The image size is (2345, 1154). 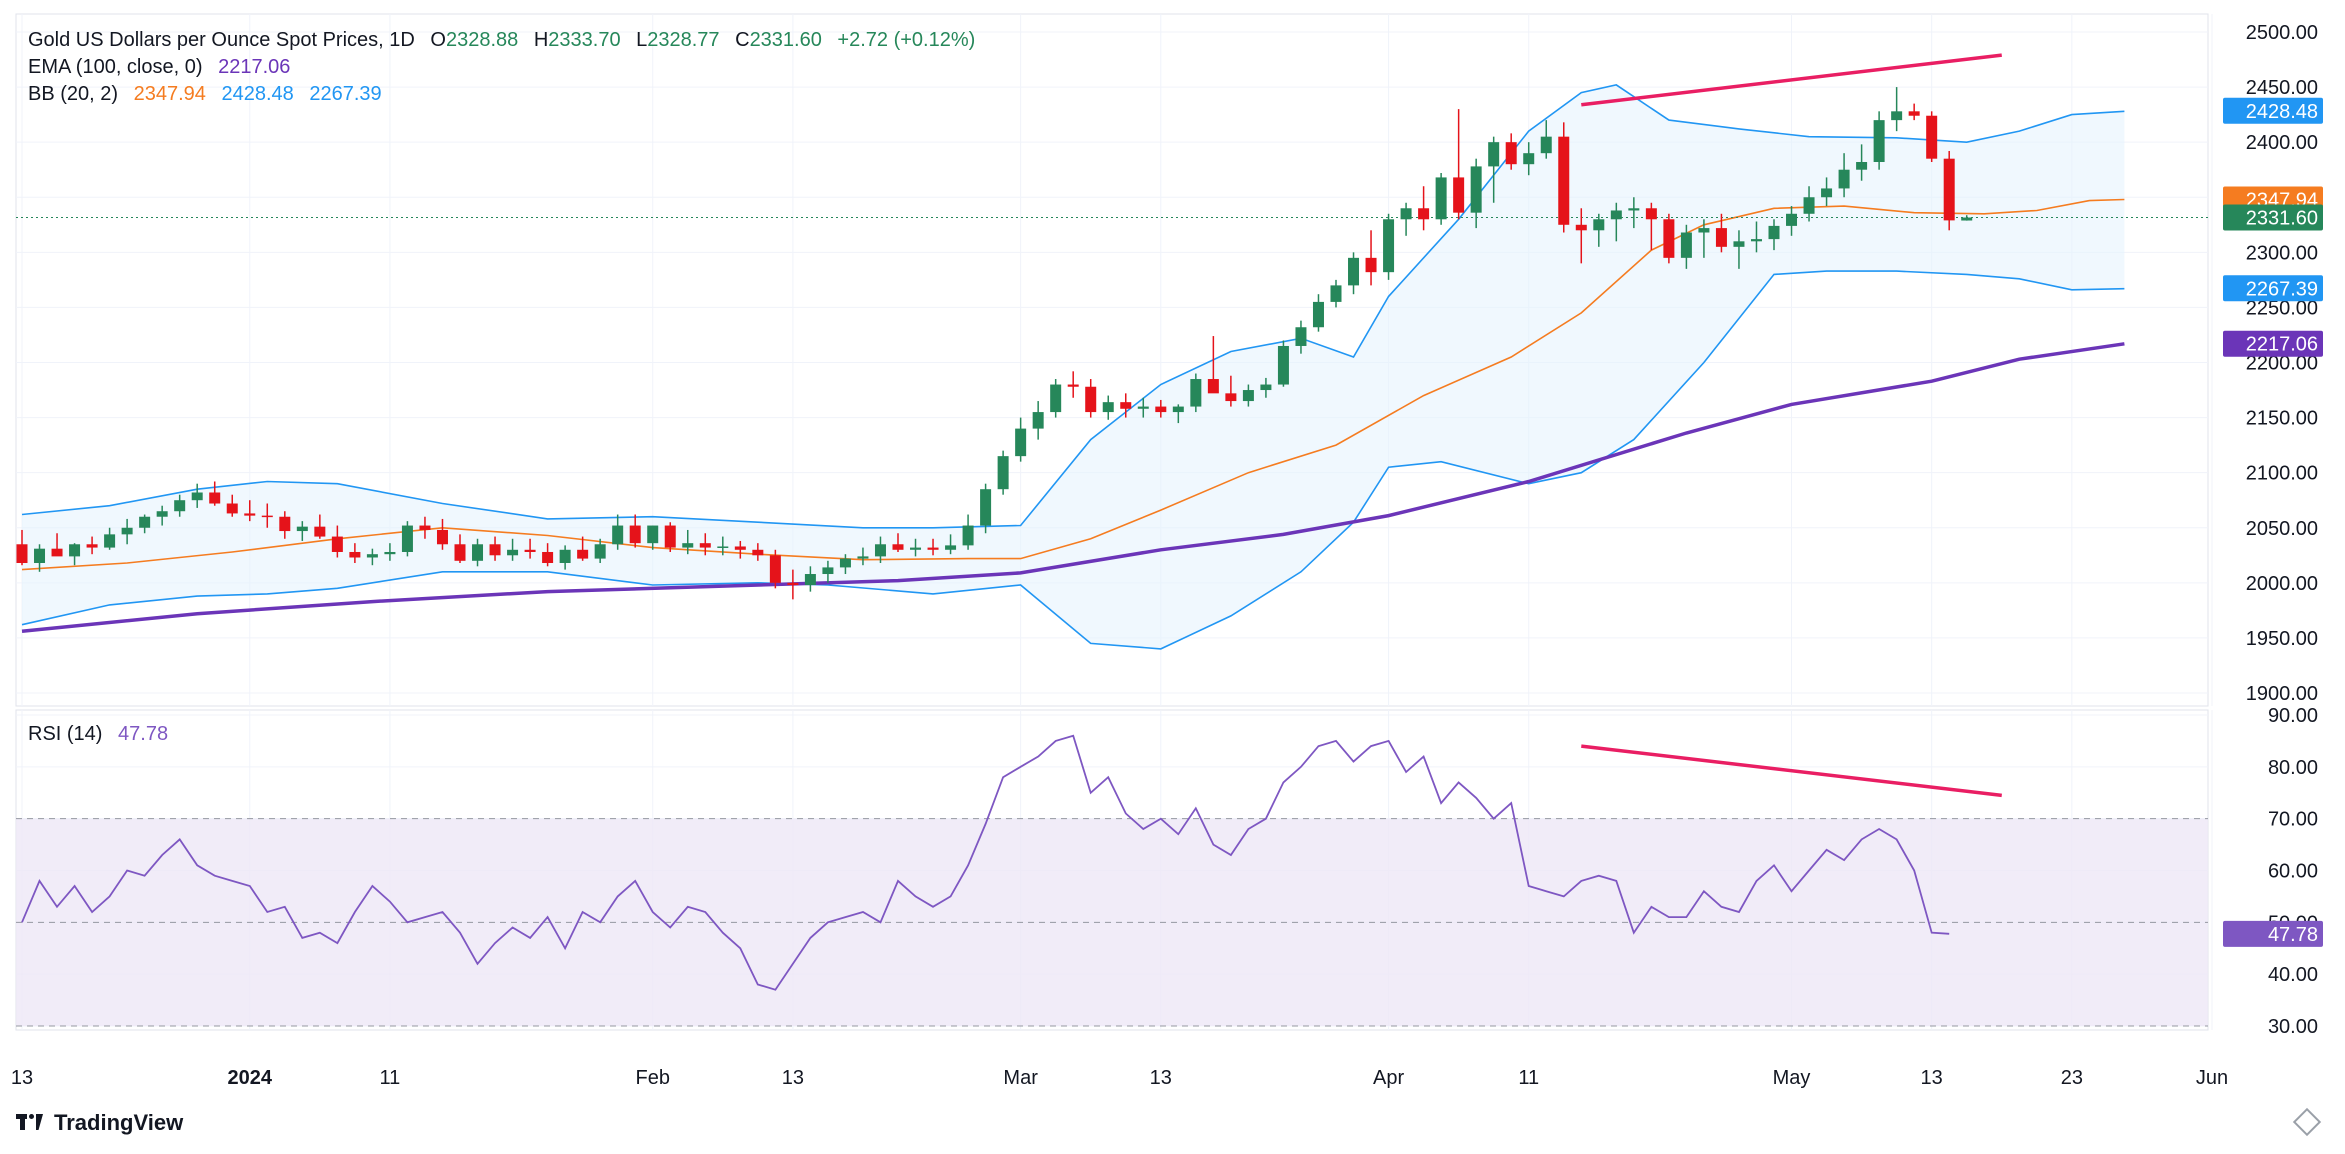 What do you see at coordinates (2282, 639) in the screenshot?
I see `price-axis-tick-label: 1950.00` at bounding box center [2282, 639].